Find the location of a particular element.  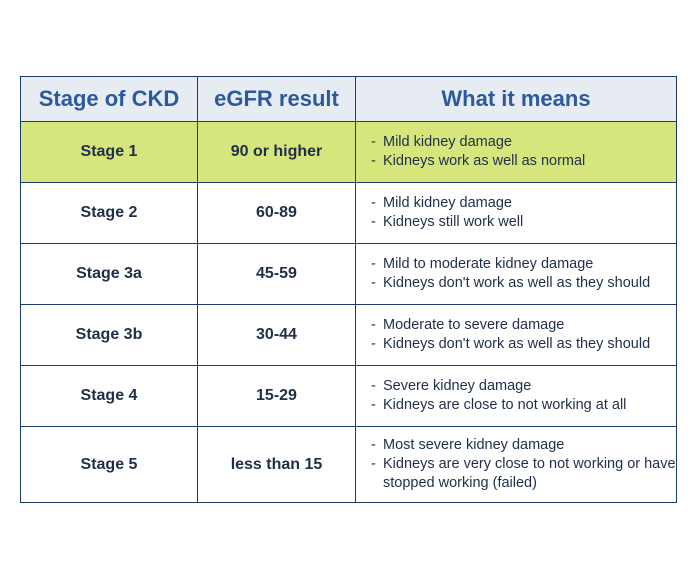

meaning-item: - Kidneys still work well is located at coordinates (523, 222).